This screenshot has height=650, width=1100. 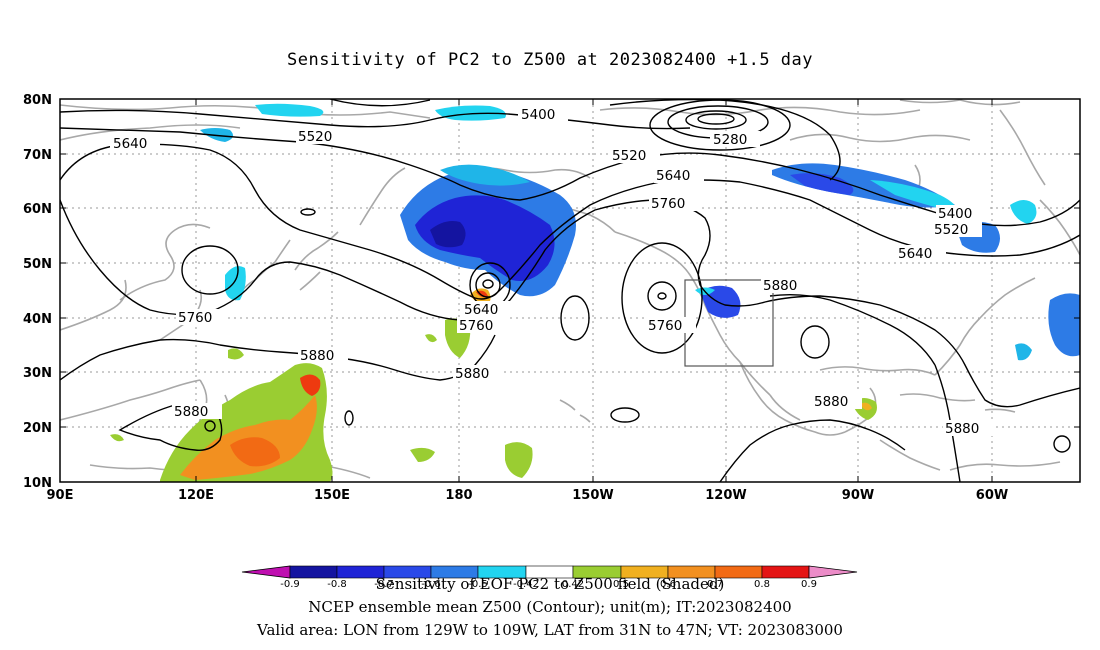 What do you see at coordinates (37, 264) in the screenshot?
I see `lat-label: 50N` at bounding box center [37, 264].